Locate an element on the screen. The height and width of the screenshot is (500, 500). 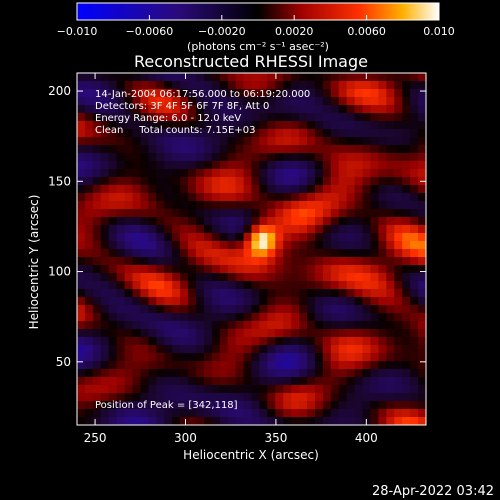
colorbar-tick-label: 0.010 is located at coordinates (439, 31).